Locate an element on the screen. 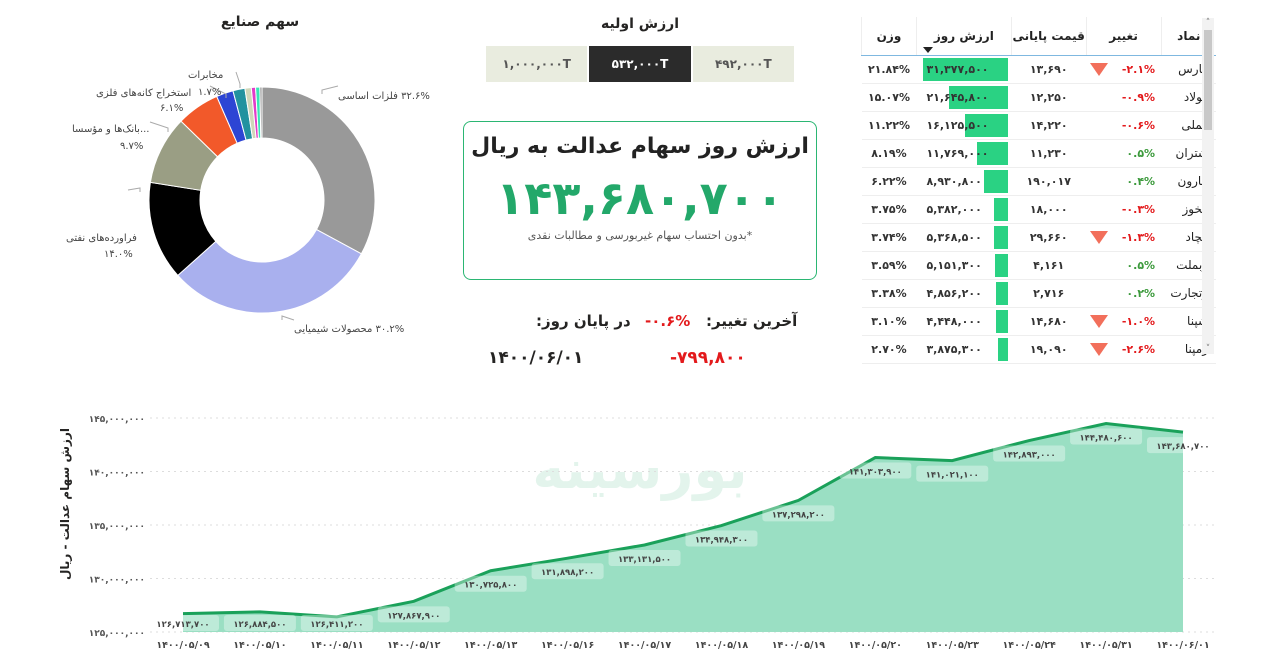  table-row: فملی -۰.۶% ۱۴,۲۲۰ ۱۶,۱۲۵,۵۰۰ ۱۱.۲۲% is located at coordinates (1038, 125).